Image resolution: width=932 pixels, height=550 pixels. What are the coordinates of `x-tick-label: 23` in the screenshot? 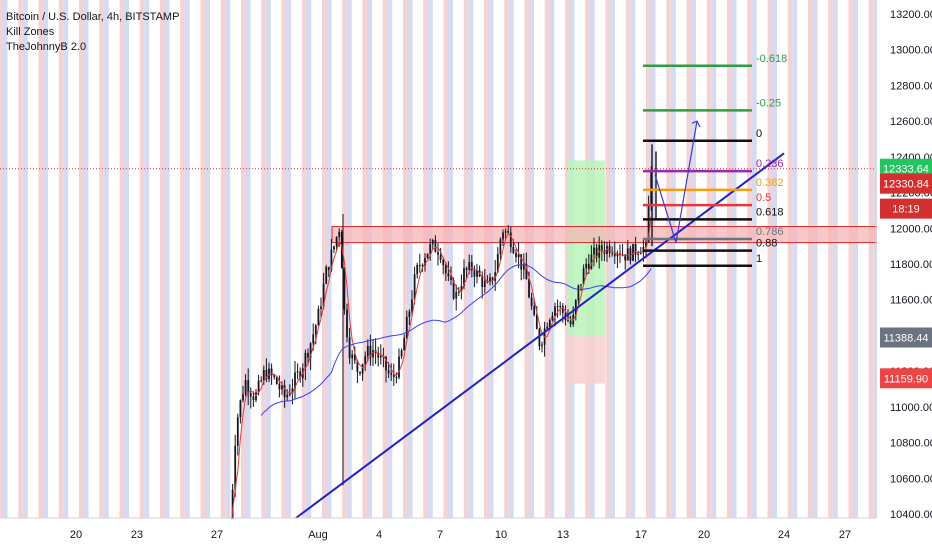 It's located at (137, 535).